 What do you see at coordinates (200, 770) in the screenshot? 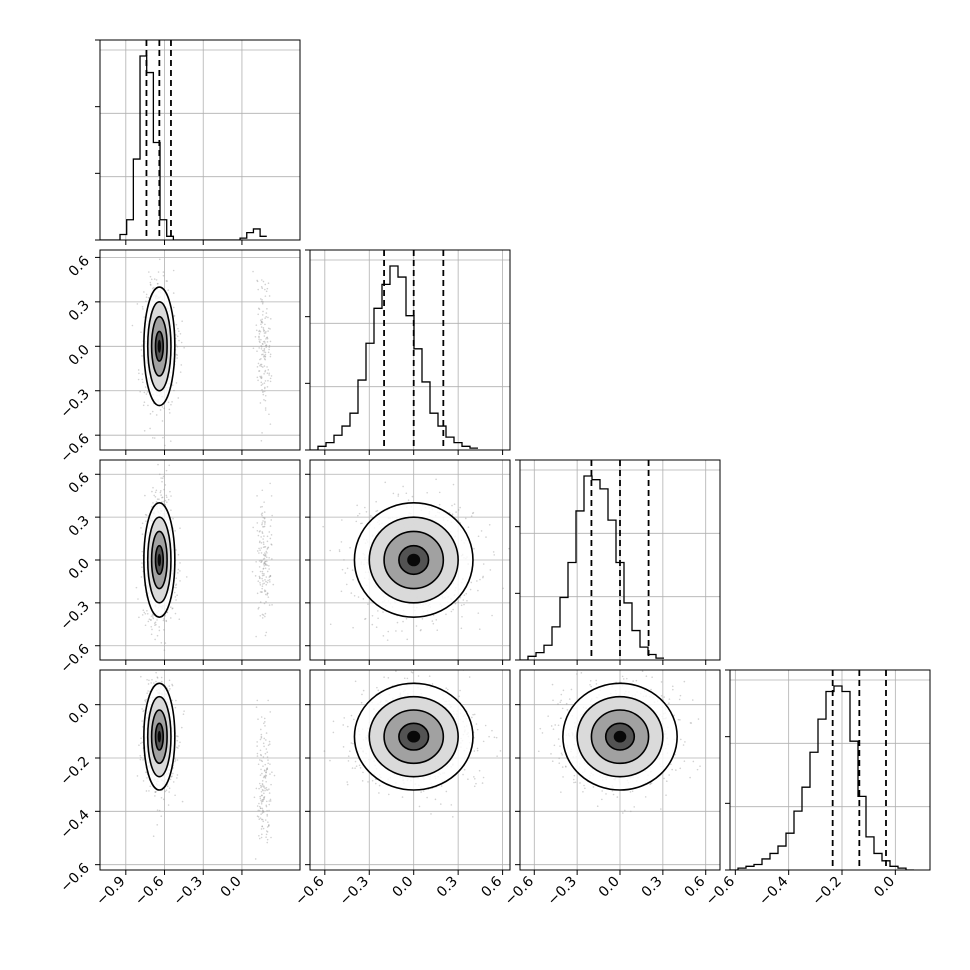
I see `panel-frame` at bounding box center [200, 770].